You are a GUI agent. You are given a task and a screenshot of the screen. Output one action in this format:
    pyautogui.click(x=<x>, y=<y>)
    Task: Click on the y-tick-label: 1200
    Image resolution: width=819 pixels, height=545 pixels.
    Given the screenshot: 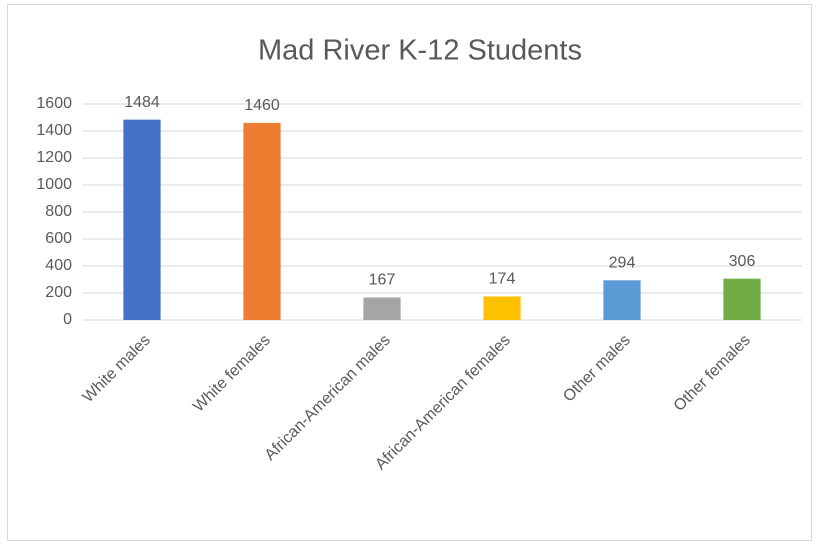 What is the action you would take?
    pyautogui.click(x=54, y=157)
    